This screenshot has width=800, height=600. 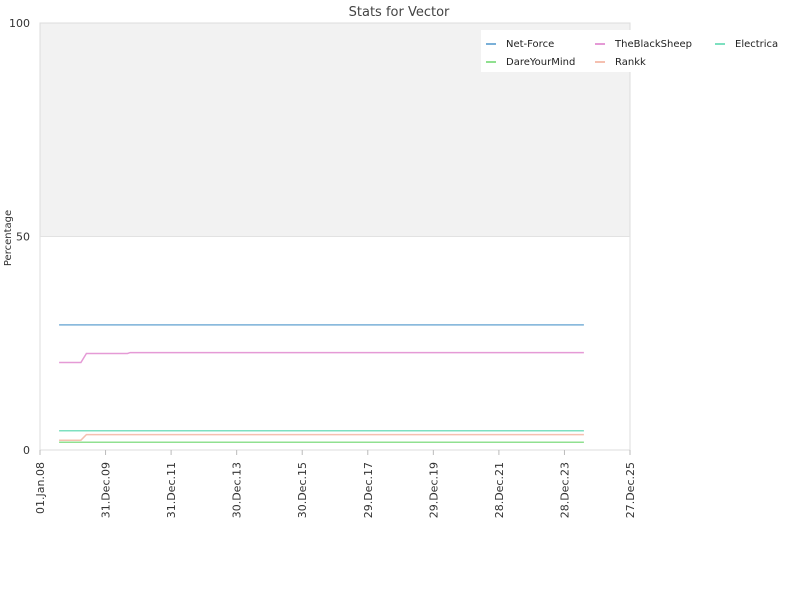 I want to click on y-axis-label: Percentage, so click(x=8, y=238).